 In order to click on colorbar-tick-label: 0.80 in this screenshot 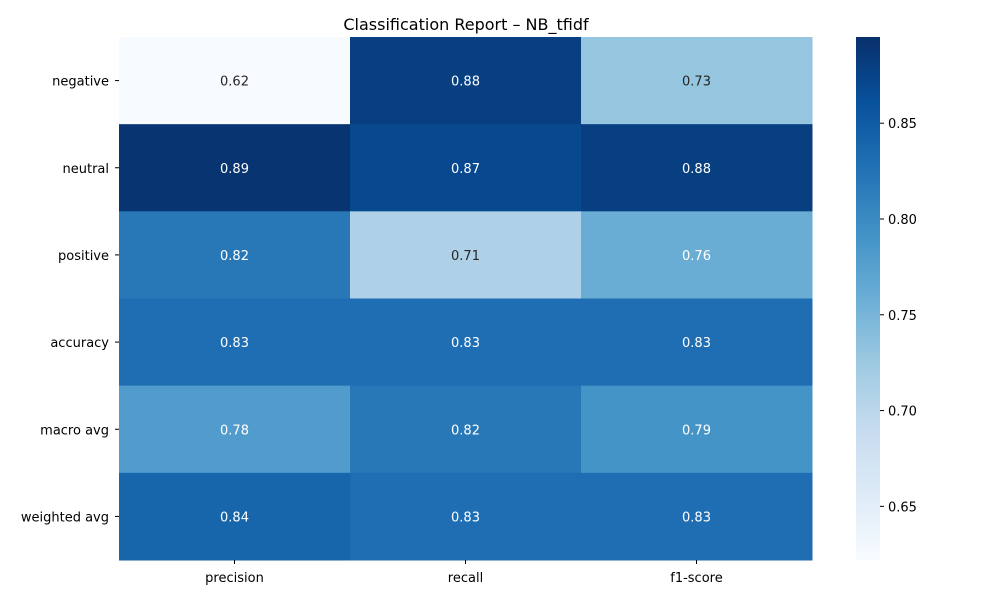, I will do `click(902, 220)`.